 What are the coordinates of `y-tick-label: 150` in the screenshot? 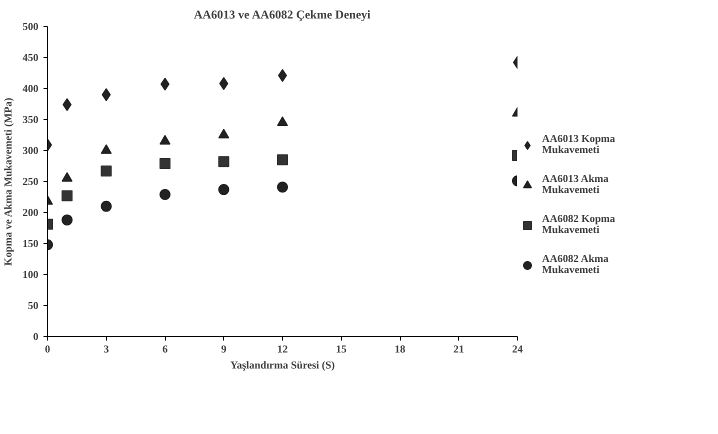 It's located at (30, 244).